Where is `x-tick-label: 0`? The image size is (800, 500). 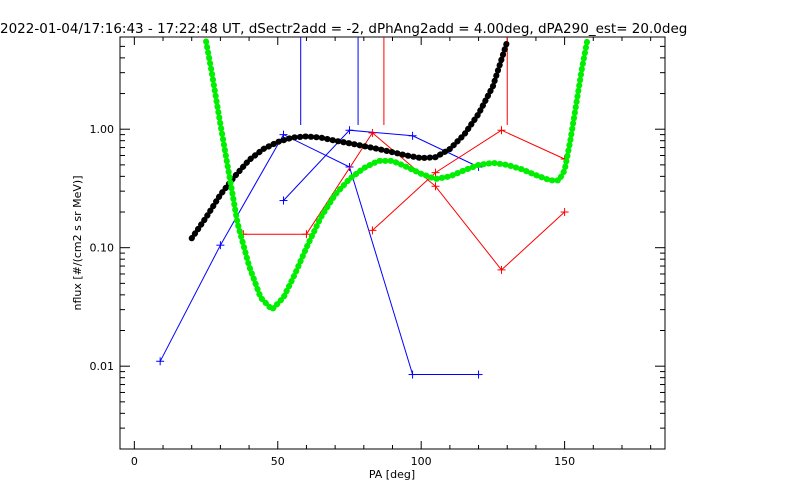
x-tick-label: 0 is located at coordinates (134, 461).